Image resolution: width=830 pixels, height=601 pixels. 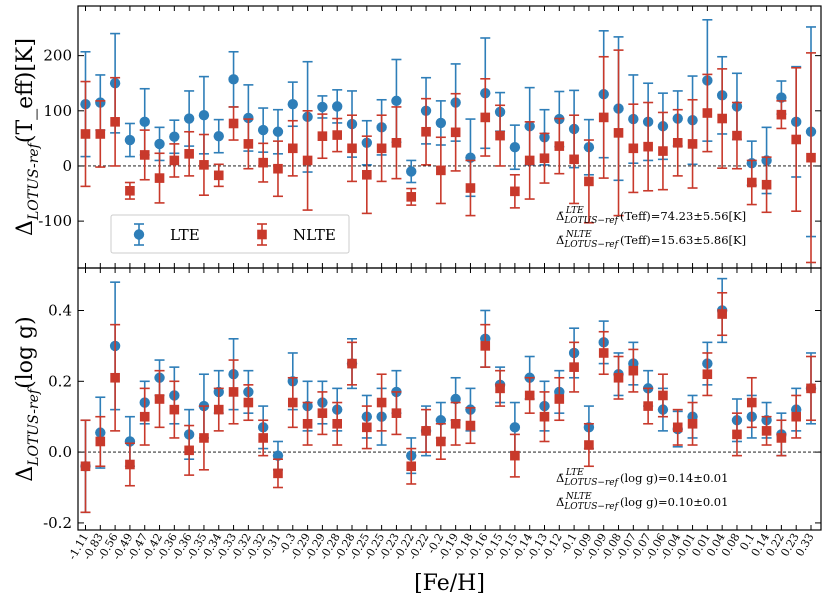 I want to click on stat-lte: Δ̄LOTUS−refLTE (Teff)=74.23±5.56[K], so click(x=651, y=216).